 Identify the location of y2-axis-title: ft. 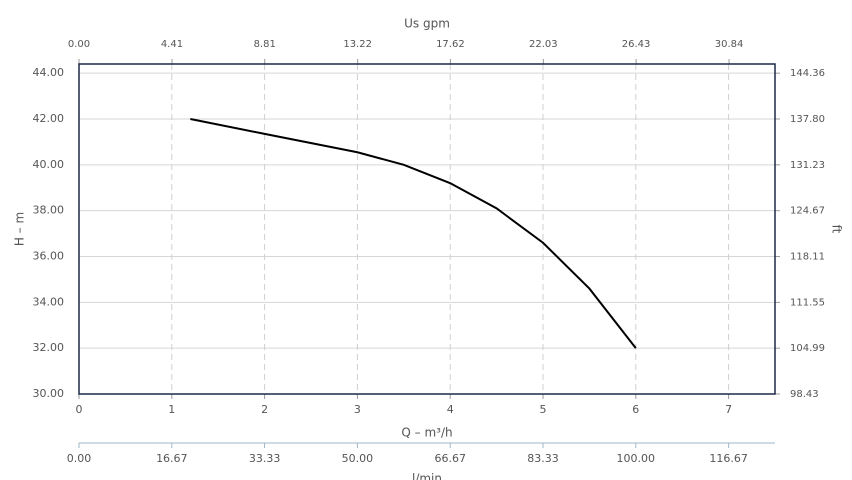
(837, 229).